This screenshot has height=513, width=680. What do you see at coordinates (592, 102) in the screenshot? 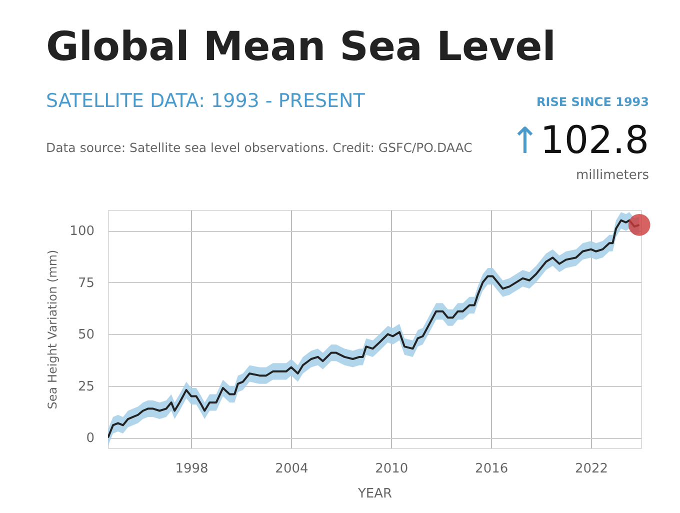
I see `text: RISE SINCE 1993` at bounding box center [592, 102].